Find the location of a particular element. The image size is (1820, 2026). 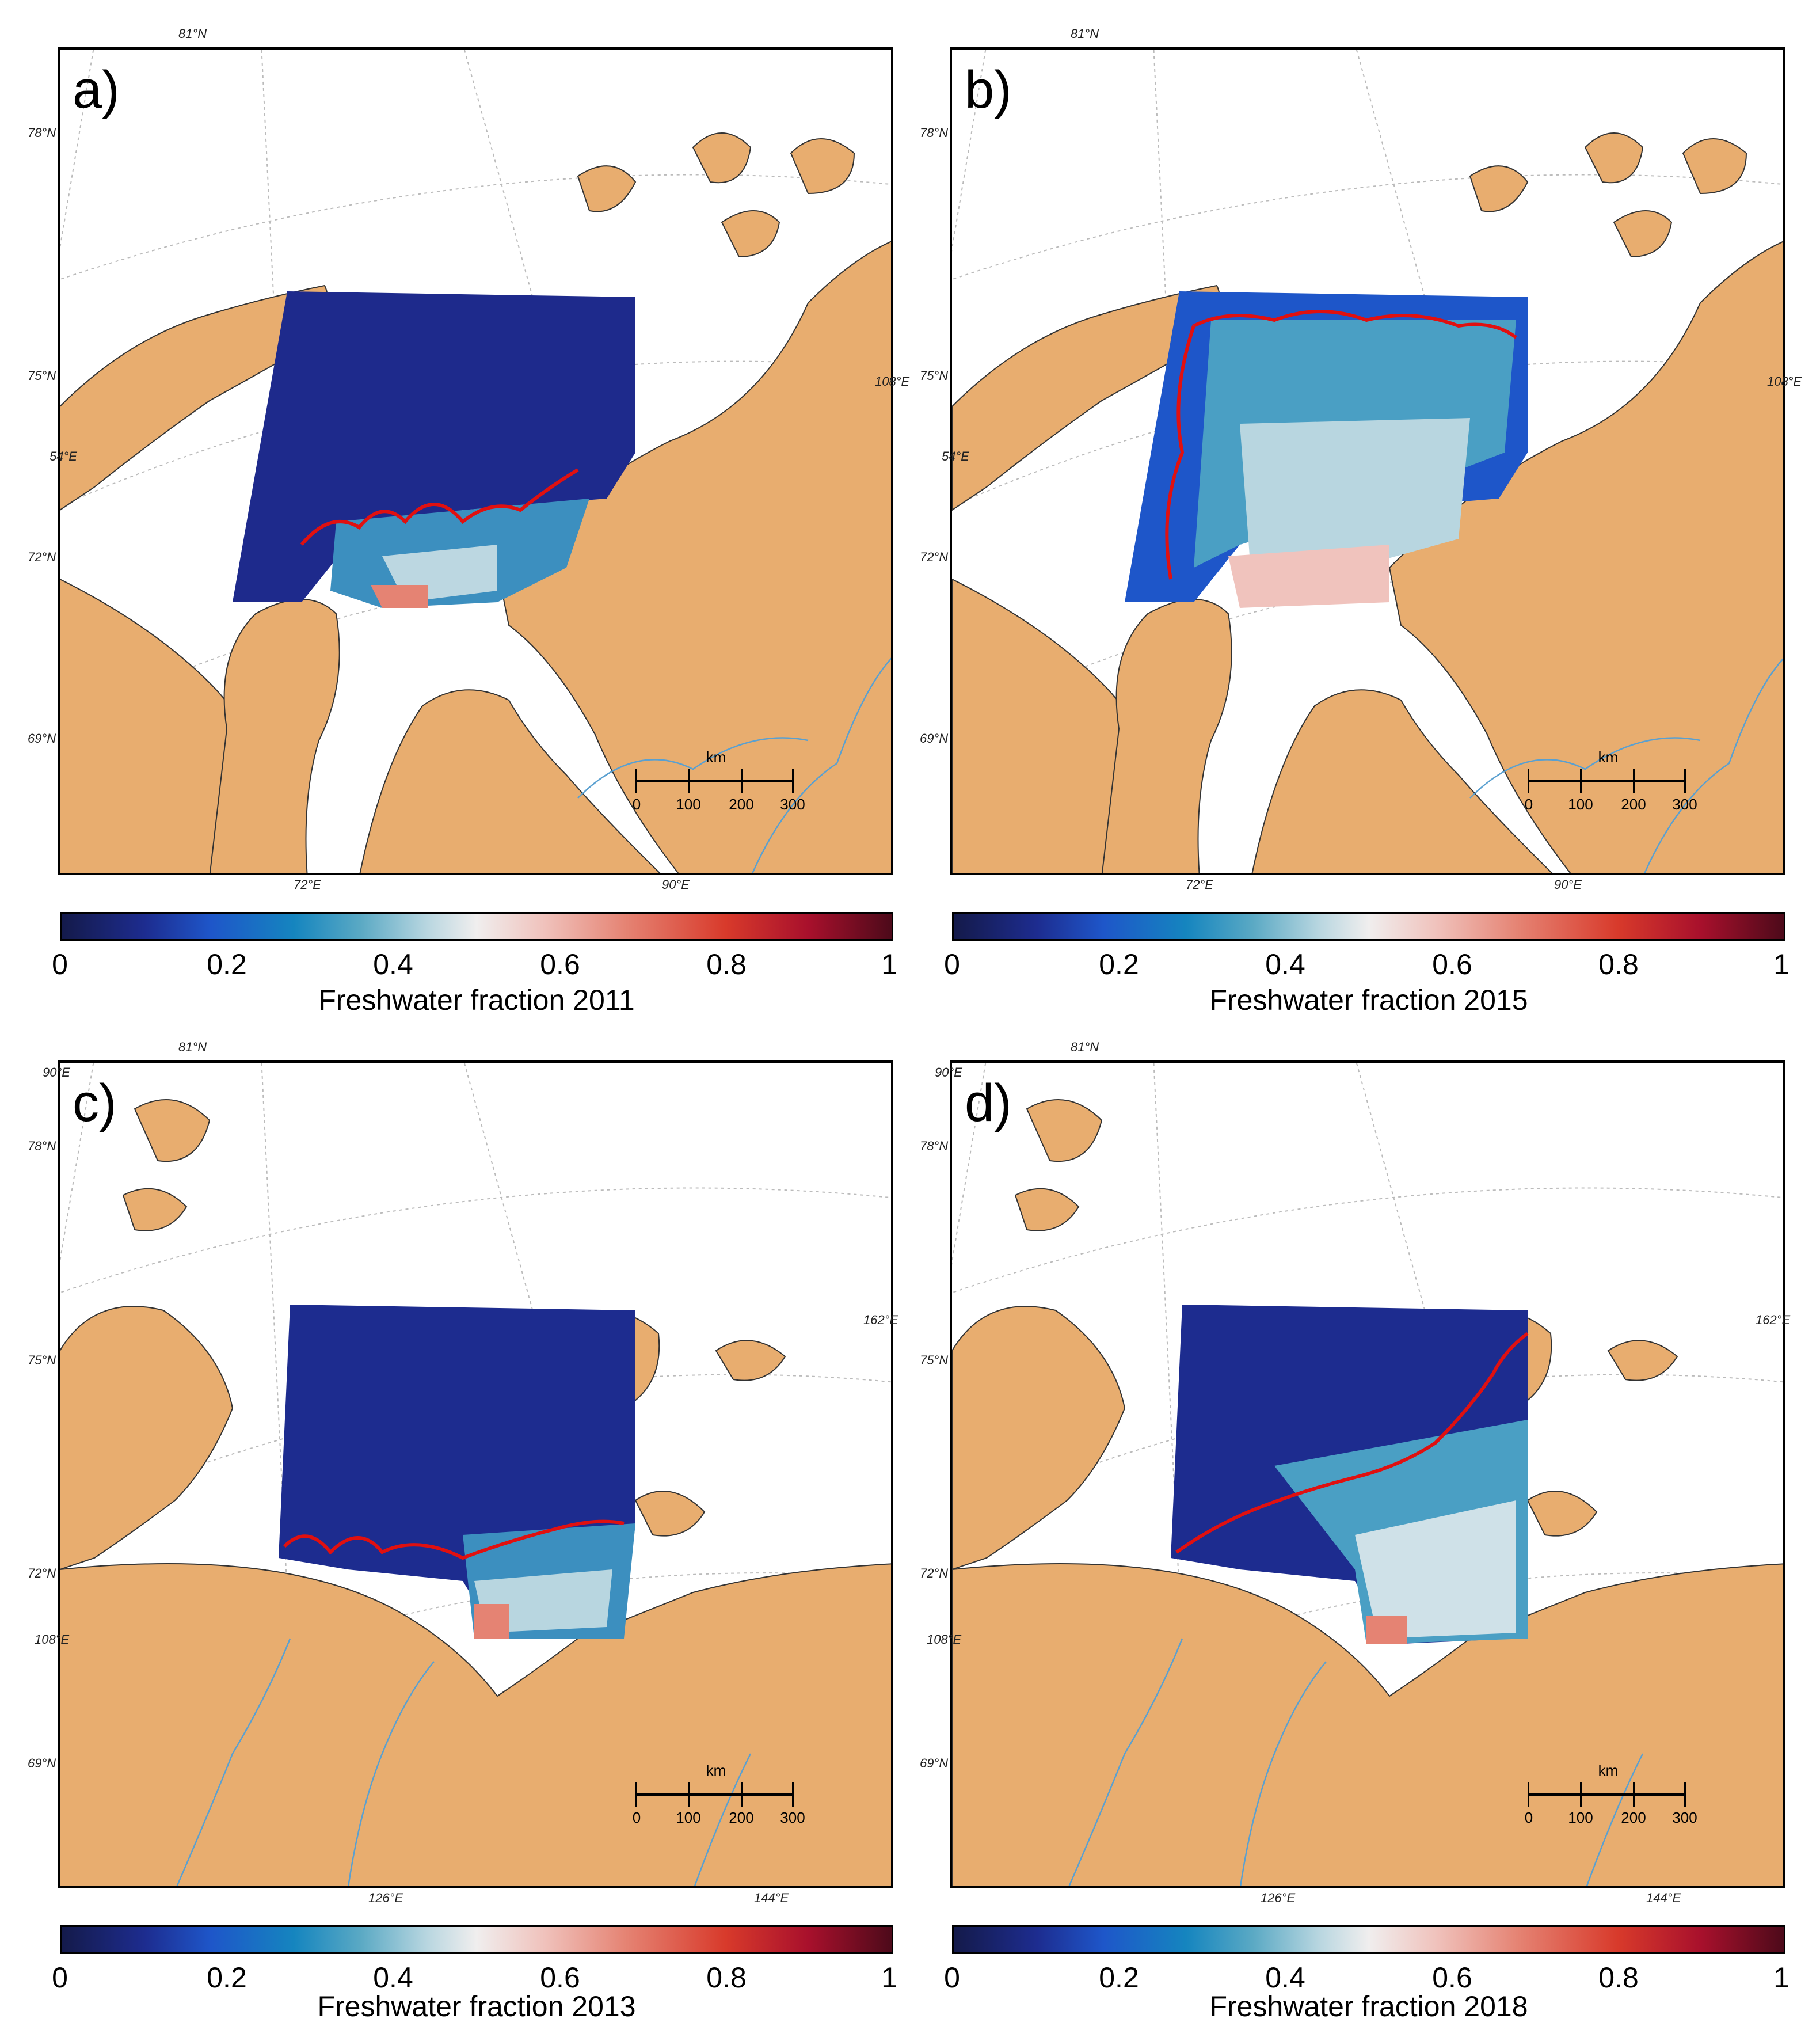

panel-label-a: a) is located at coordinates (96, 89).